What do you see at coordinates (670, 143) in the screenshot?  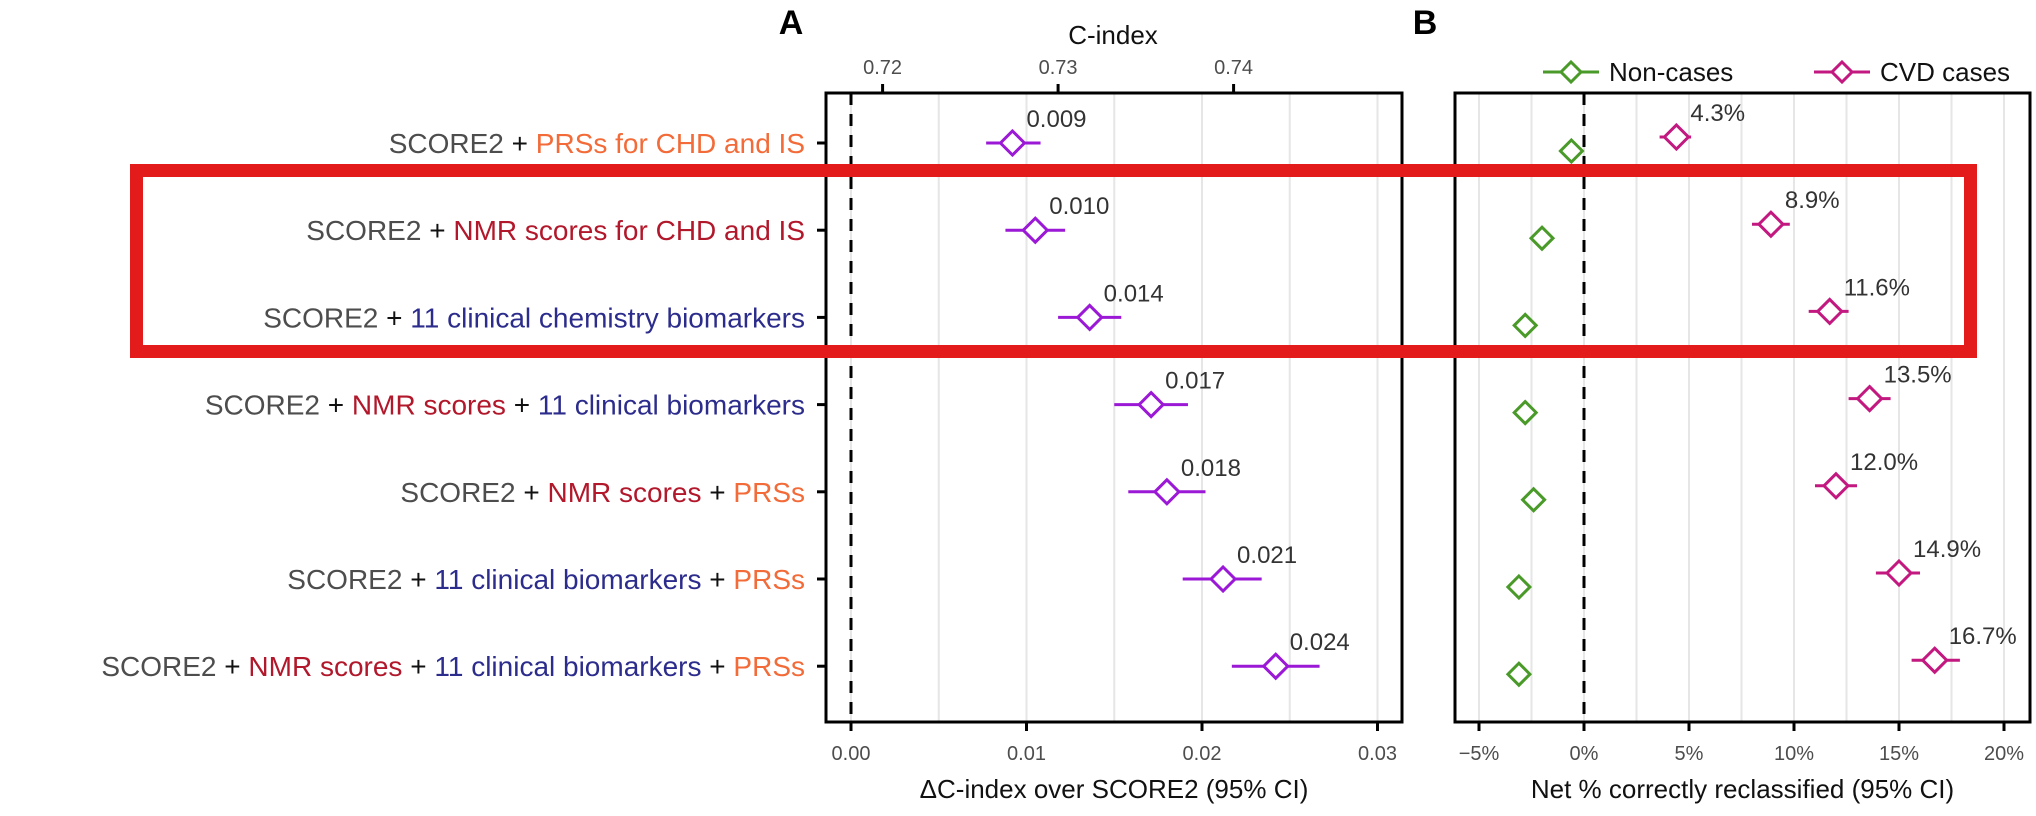 I see `row-label-segment: PRSs for CHD and IS` at bounding box center [670, 143].